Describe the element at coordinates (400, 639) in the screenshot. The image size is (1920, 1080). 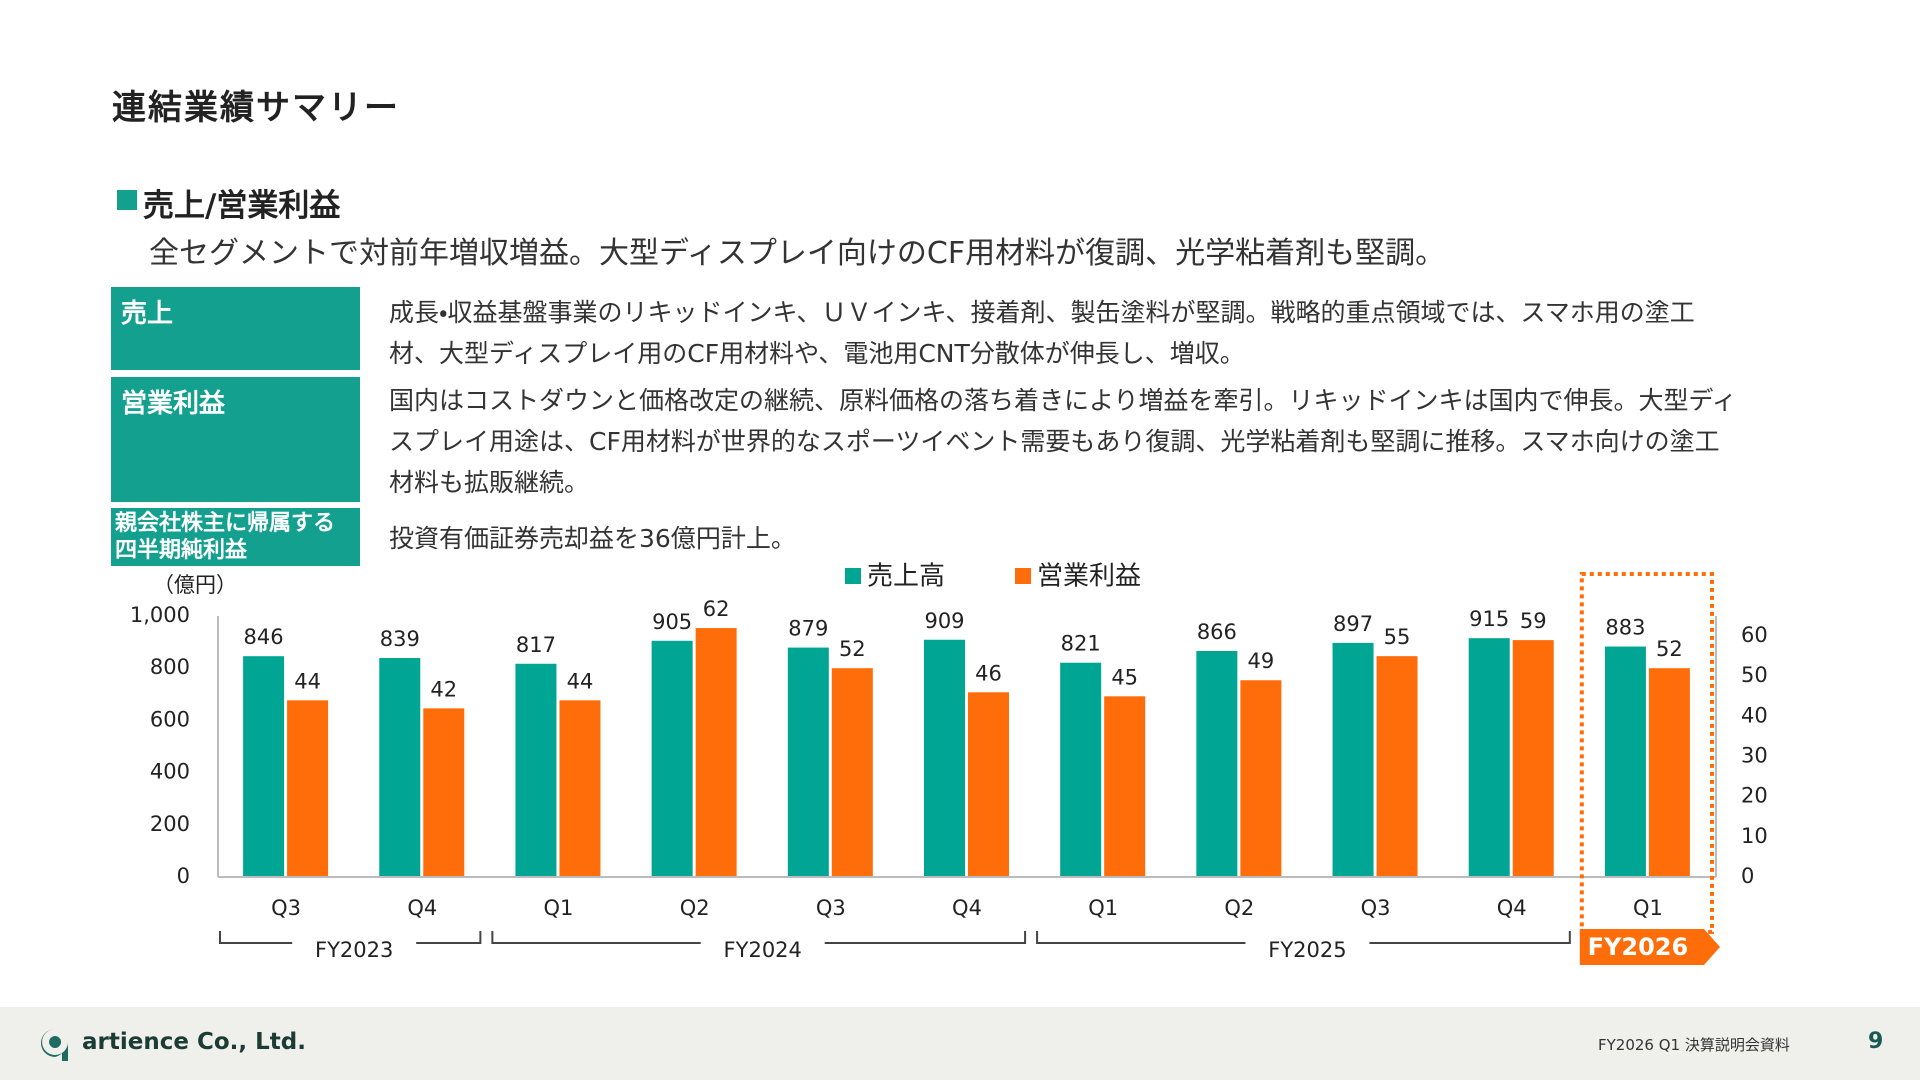
I see `value-label: 839` at that location.